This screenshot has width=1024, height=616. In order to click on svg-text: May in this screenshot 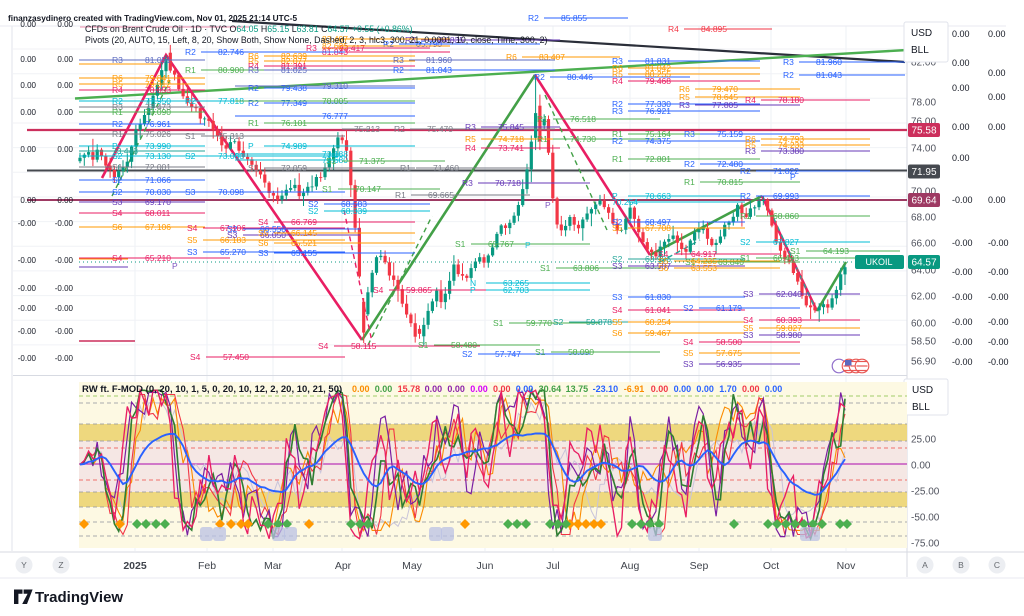, I will do `click(412, 566)`.